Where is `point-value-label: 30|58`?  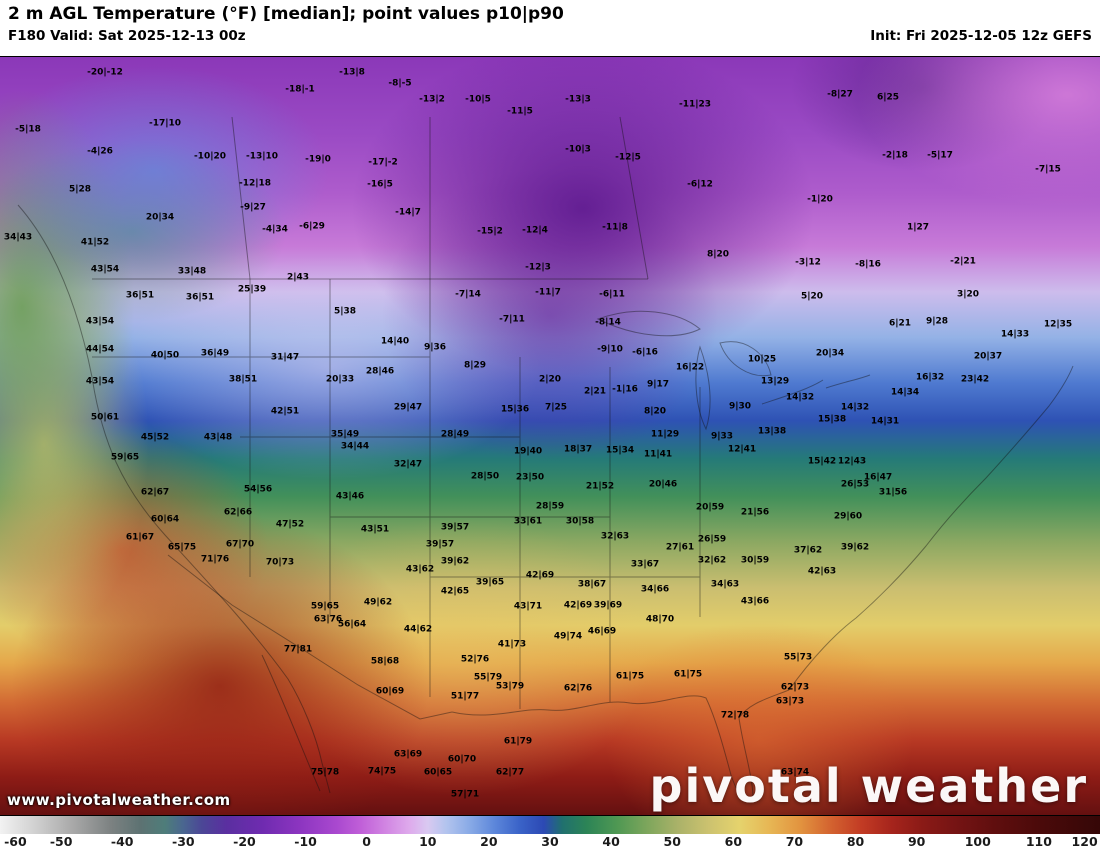 point-value-label: 30|58 is located at coordinates (580, 521).